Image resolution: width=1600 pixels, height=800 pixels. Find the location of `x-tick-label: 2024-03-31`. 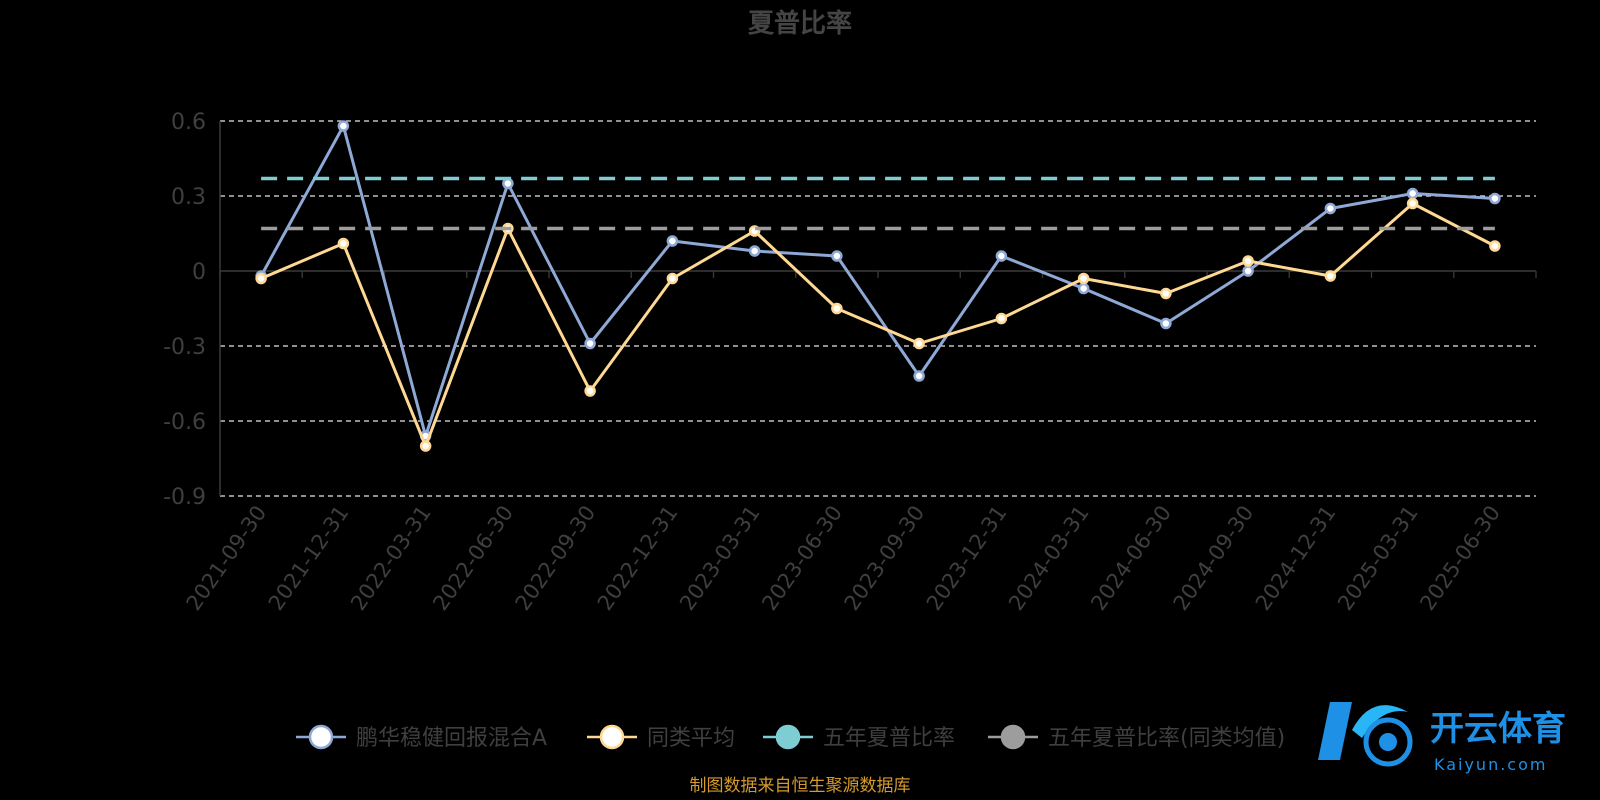

x-tick-label: 2024-03-31 is located at coordinates (1049, 558).